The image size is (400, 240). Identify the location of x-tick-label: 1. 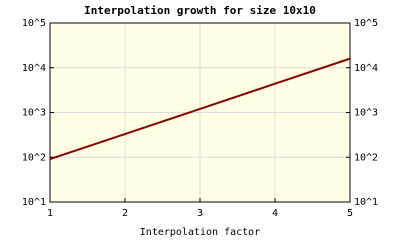
(50, 213).